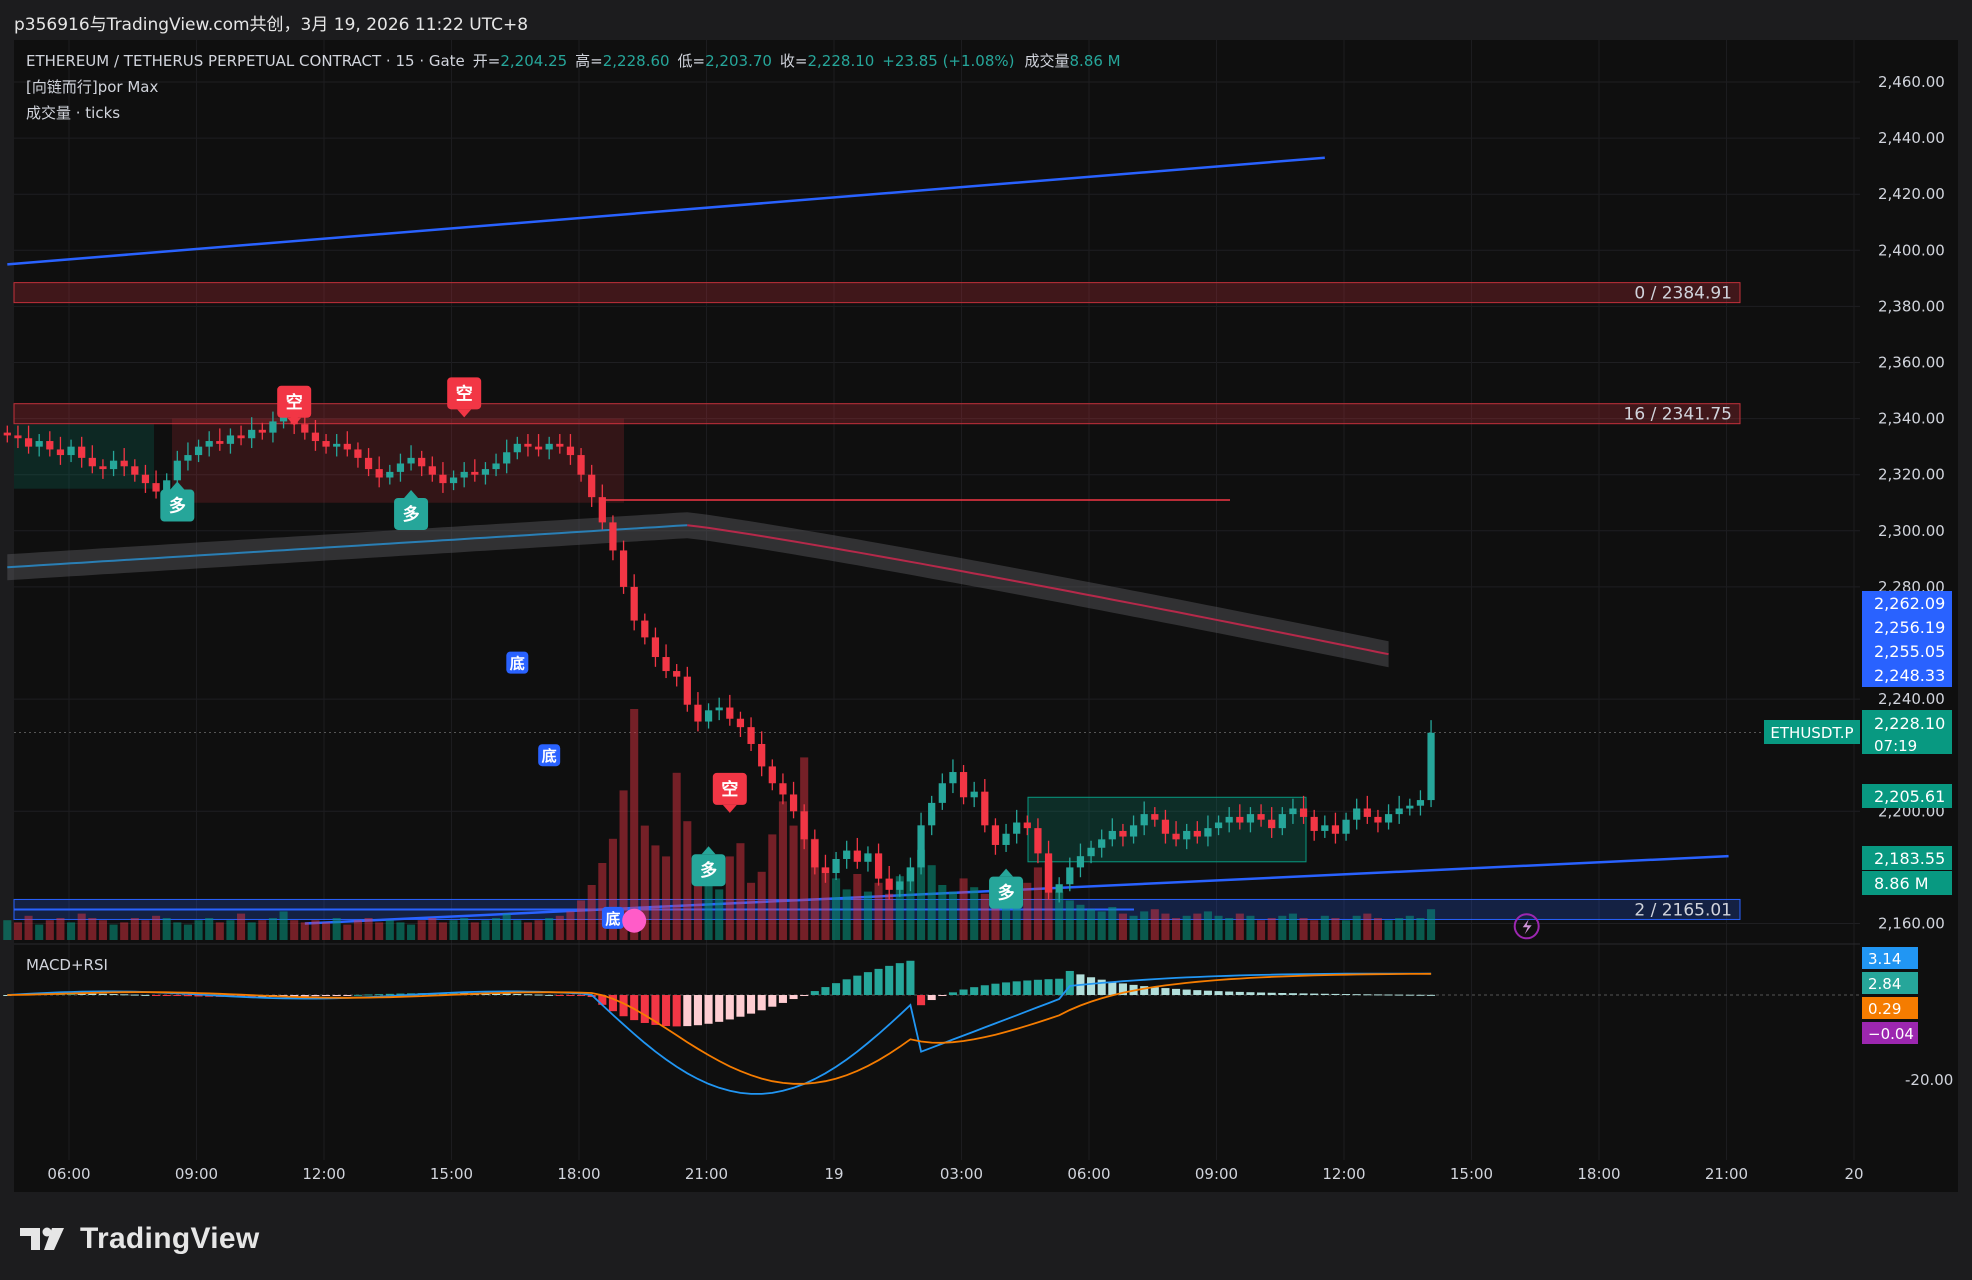  I want to click on y-tick-label: 2,240.00, so click(1911, 699).